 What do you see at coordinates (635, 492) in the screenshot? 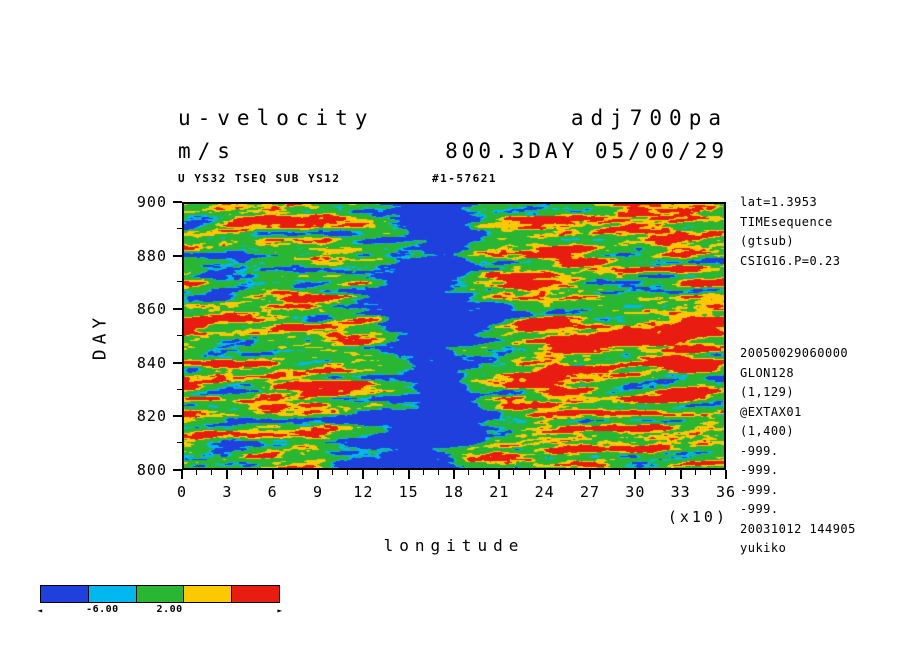
I see `x-tick-label: 30` at bounding box center [635, 492].